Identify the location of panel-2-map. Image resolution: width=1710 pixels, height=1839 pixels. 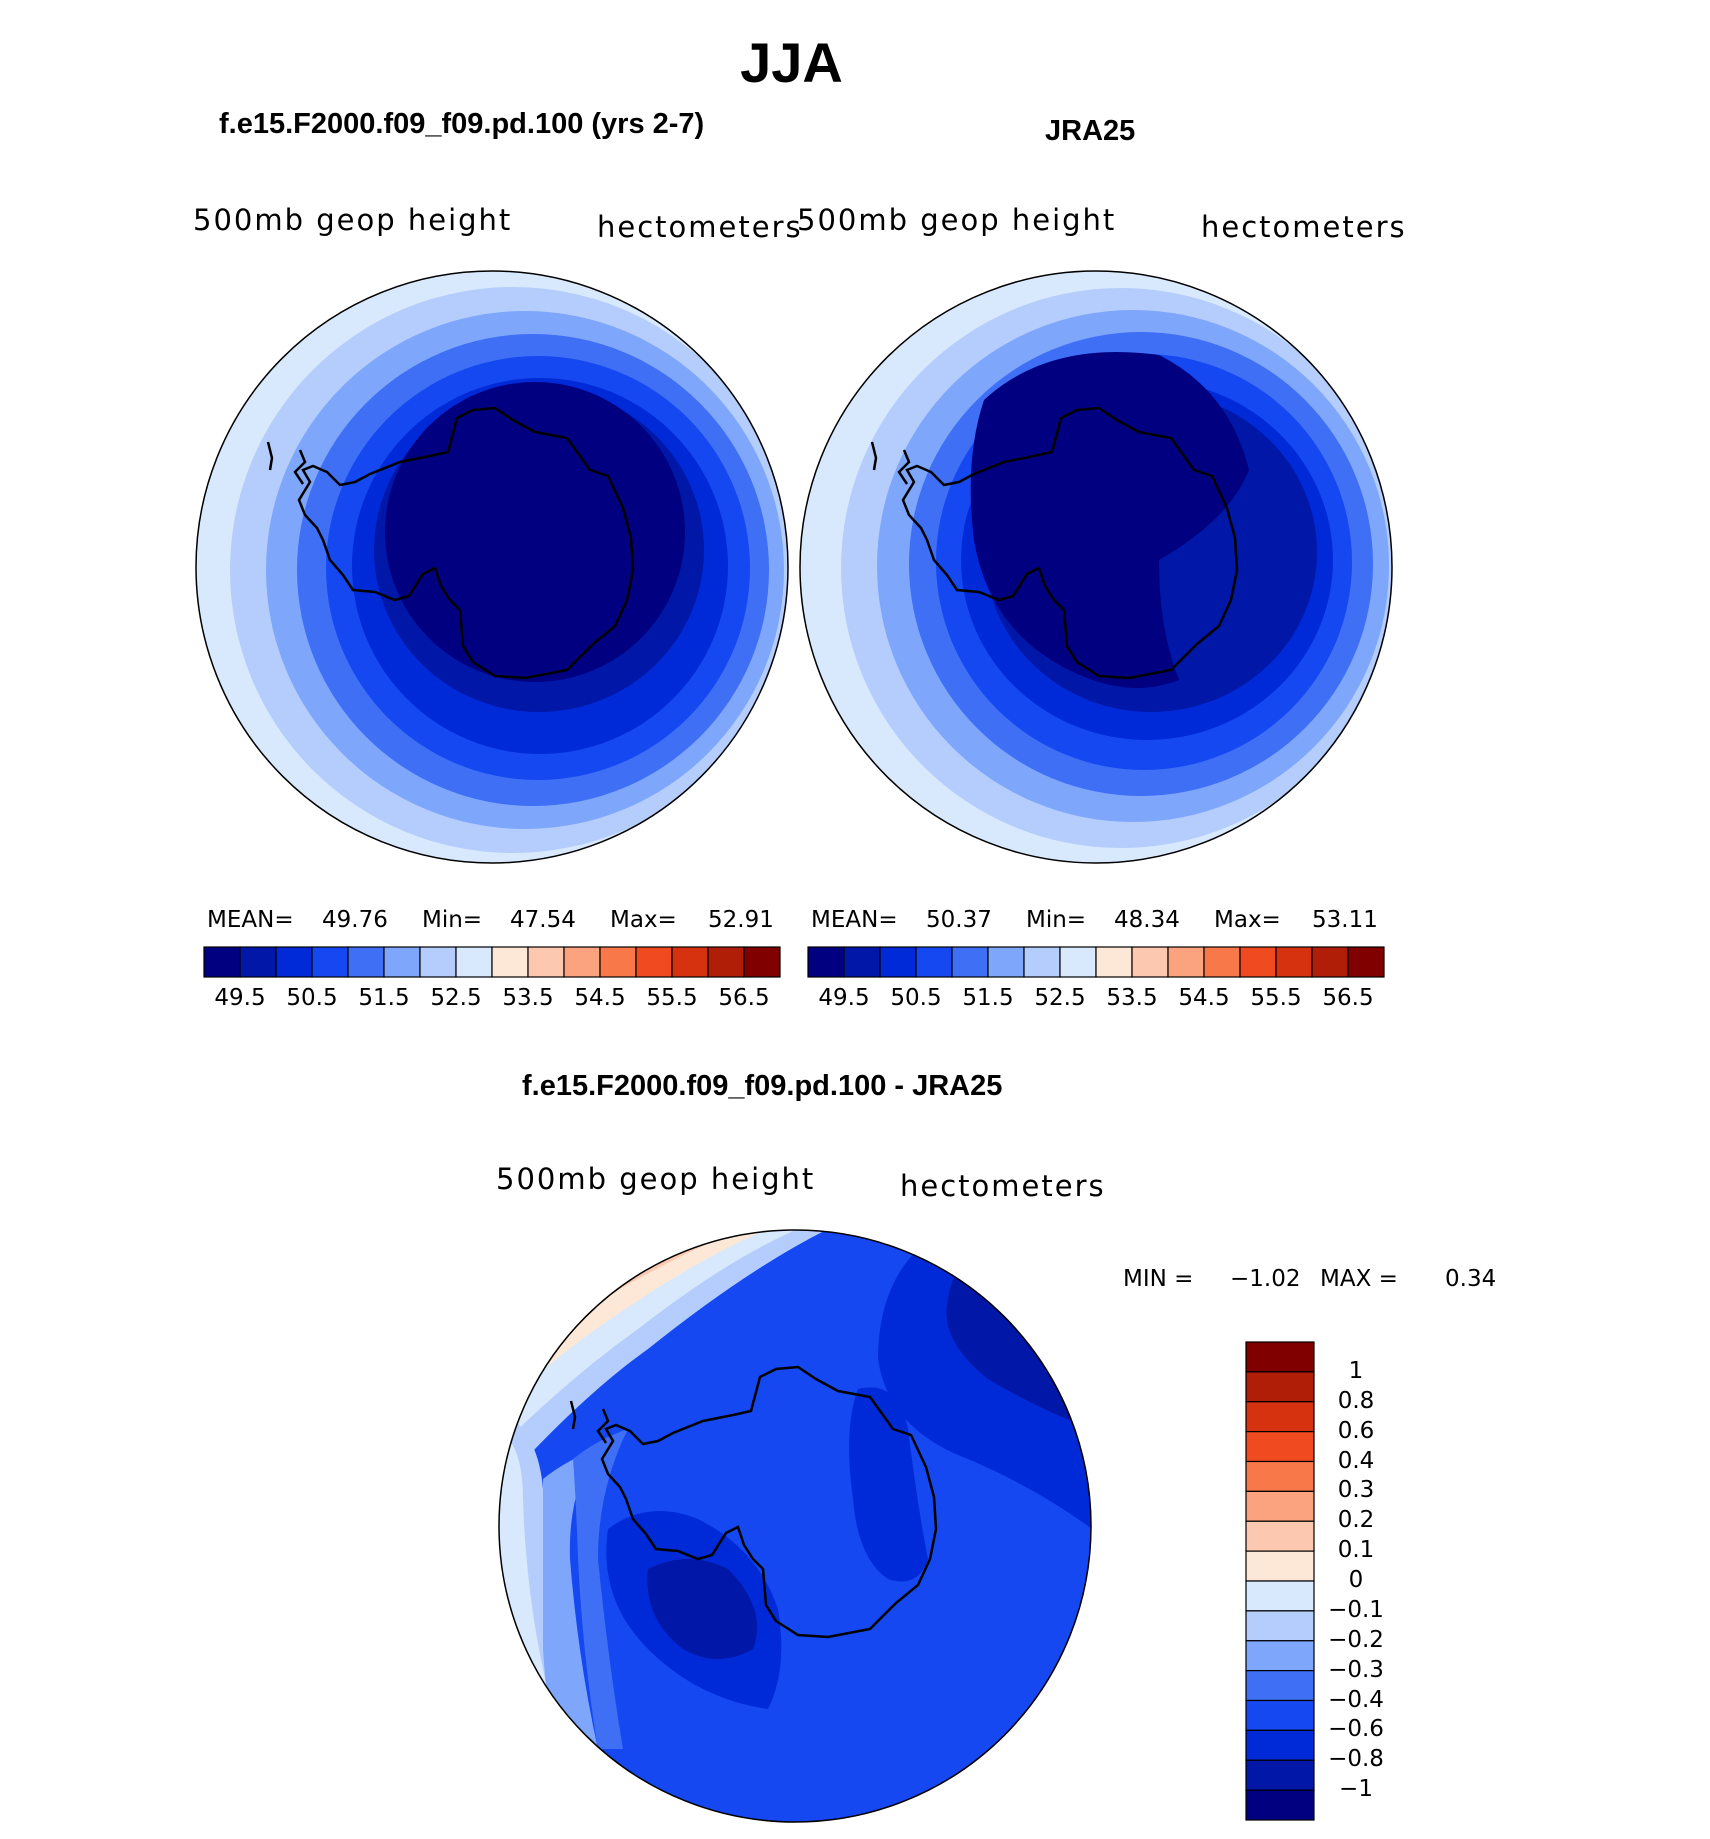
(1096, 567).